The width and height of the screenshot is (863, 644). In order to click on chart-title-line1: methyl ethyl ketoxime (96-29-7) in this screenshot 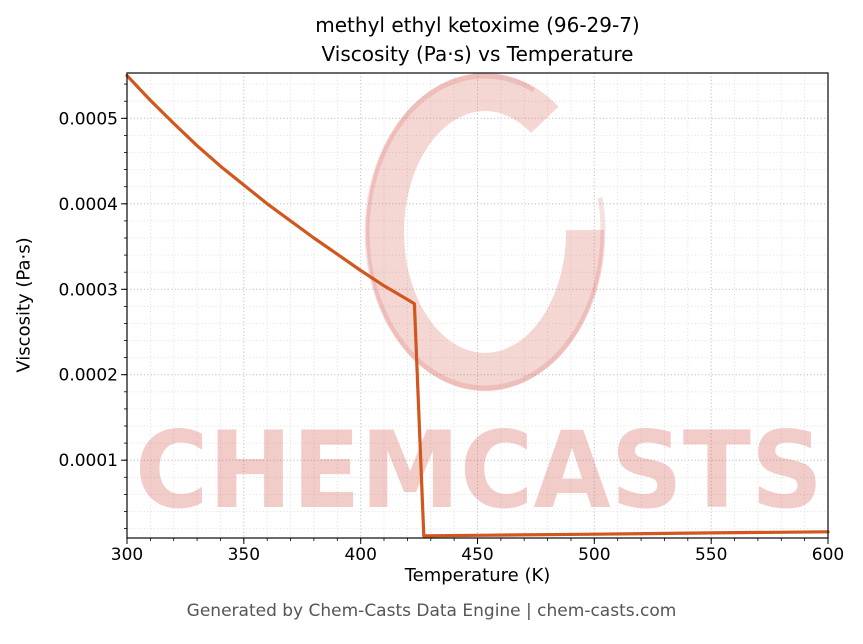, I will do `click(477, 25)`.